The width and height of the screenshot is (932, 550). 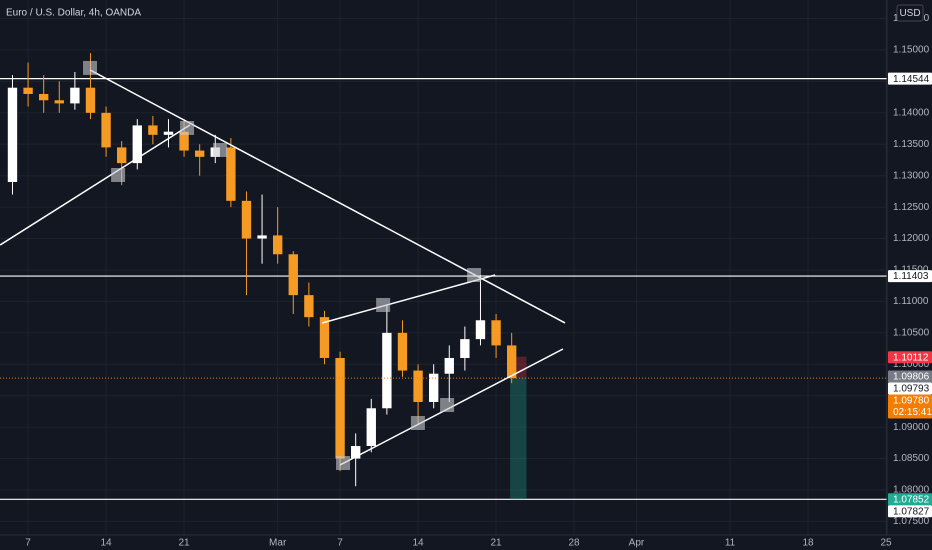 I want to click on y-tick-label: 1.11000, so click(x=911, y=301).